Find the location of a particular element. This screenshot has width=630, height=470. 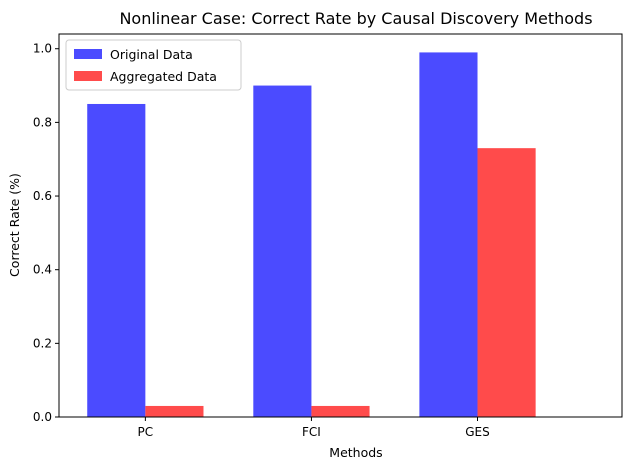

legend-box is located at coordinates (153, 65).